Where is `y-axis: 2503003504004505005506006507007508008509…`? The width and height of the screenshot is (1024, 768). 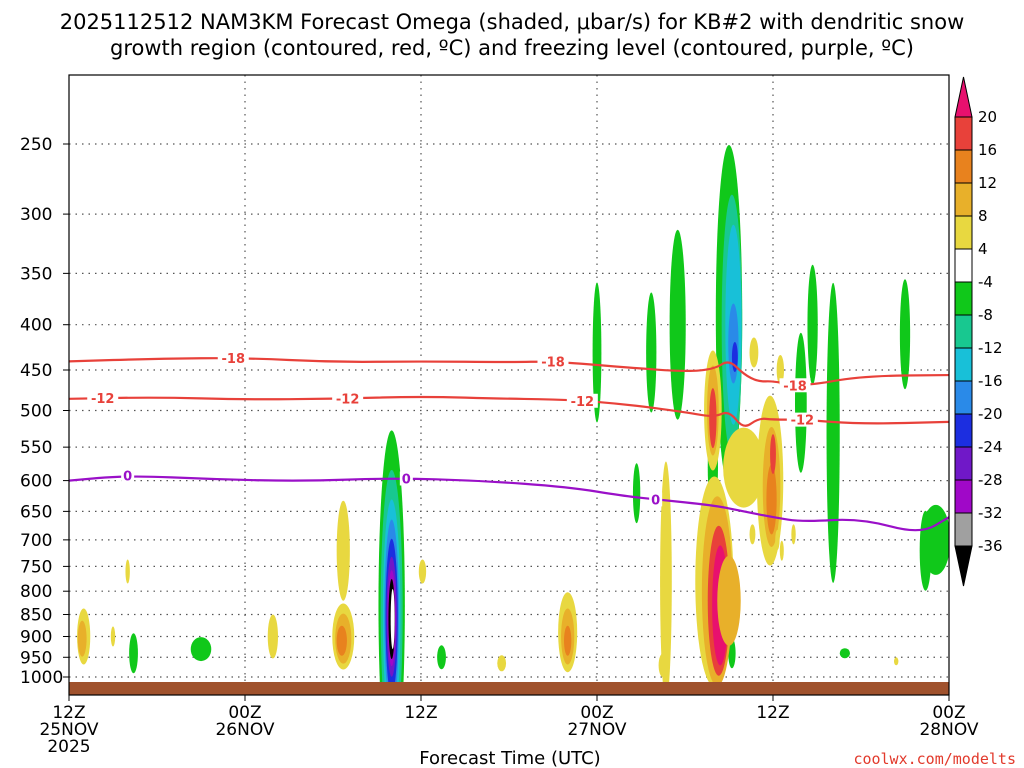 y-axis: 2503003504004505005506006507007508008509… is located at coordinates (44, 411).